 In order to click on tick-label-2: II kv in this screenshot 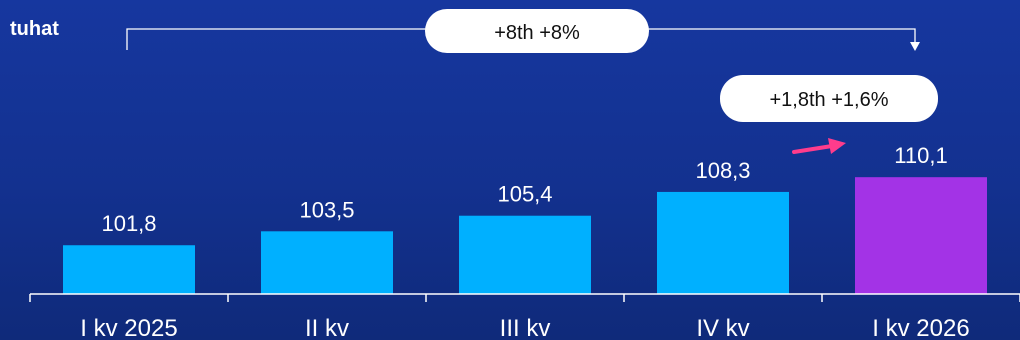, I will do `click(327, 327)`.